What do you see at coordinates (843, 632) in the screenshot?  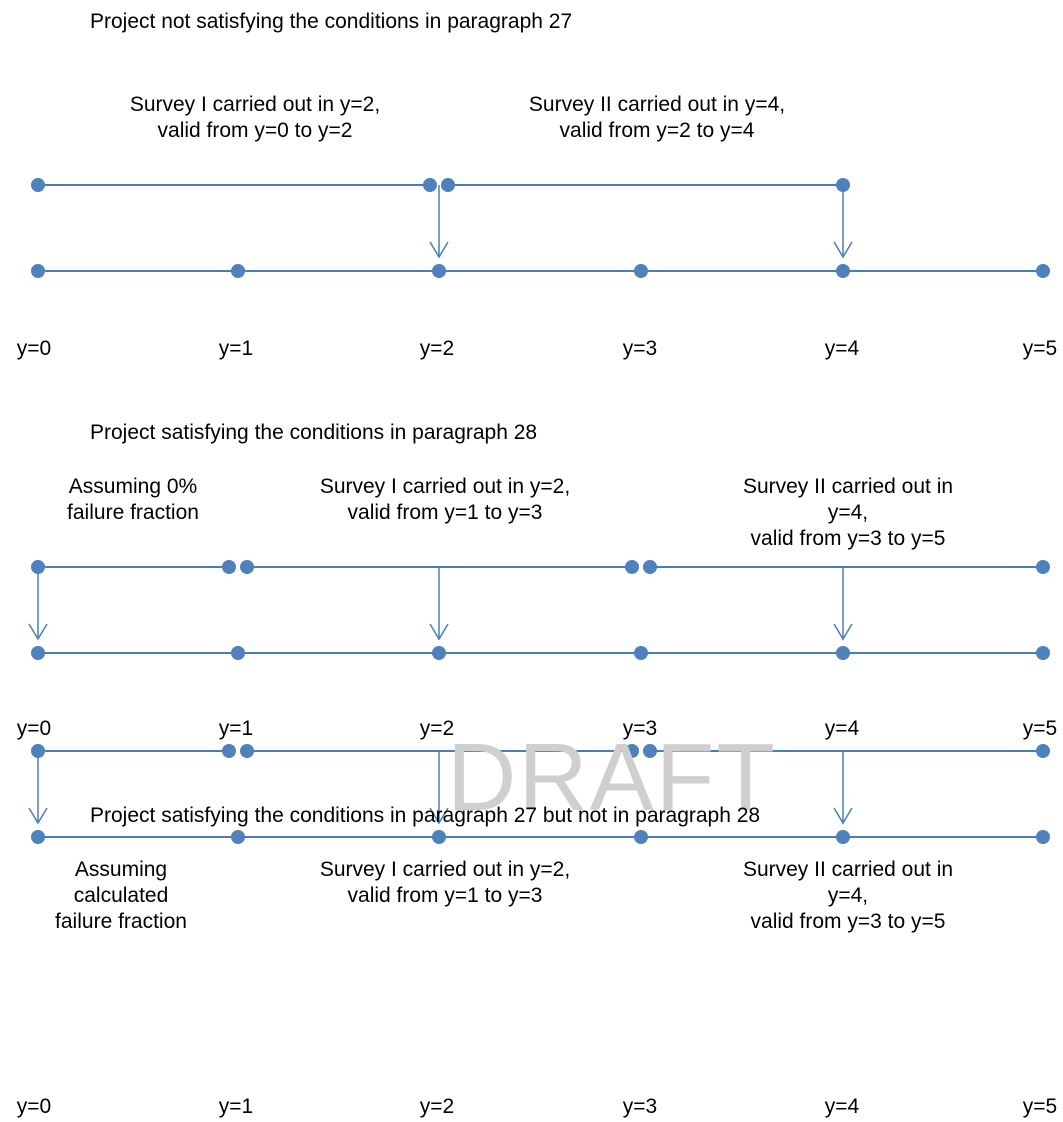 I see `panel-2-validity-segment-3-arrow-head` at bounding box center [843, 632].